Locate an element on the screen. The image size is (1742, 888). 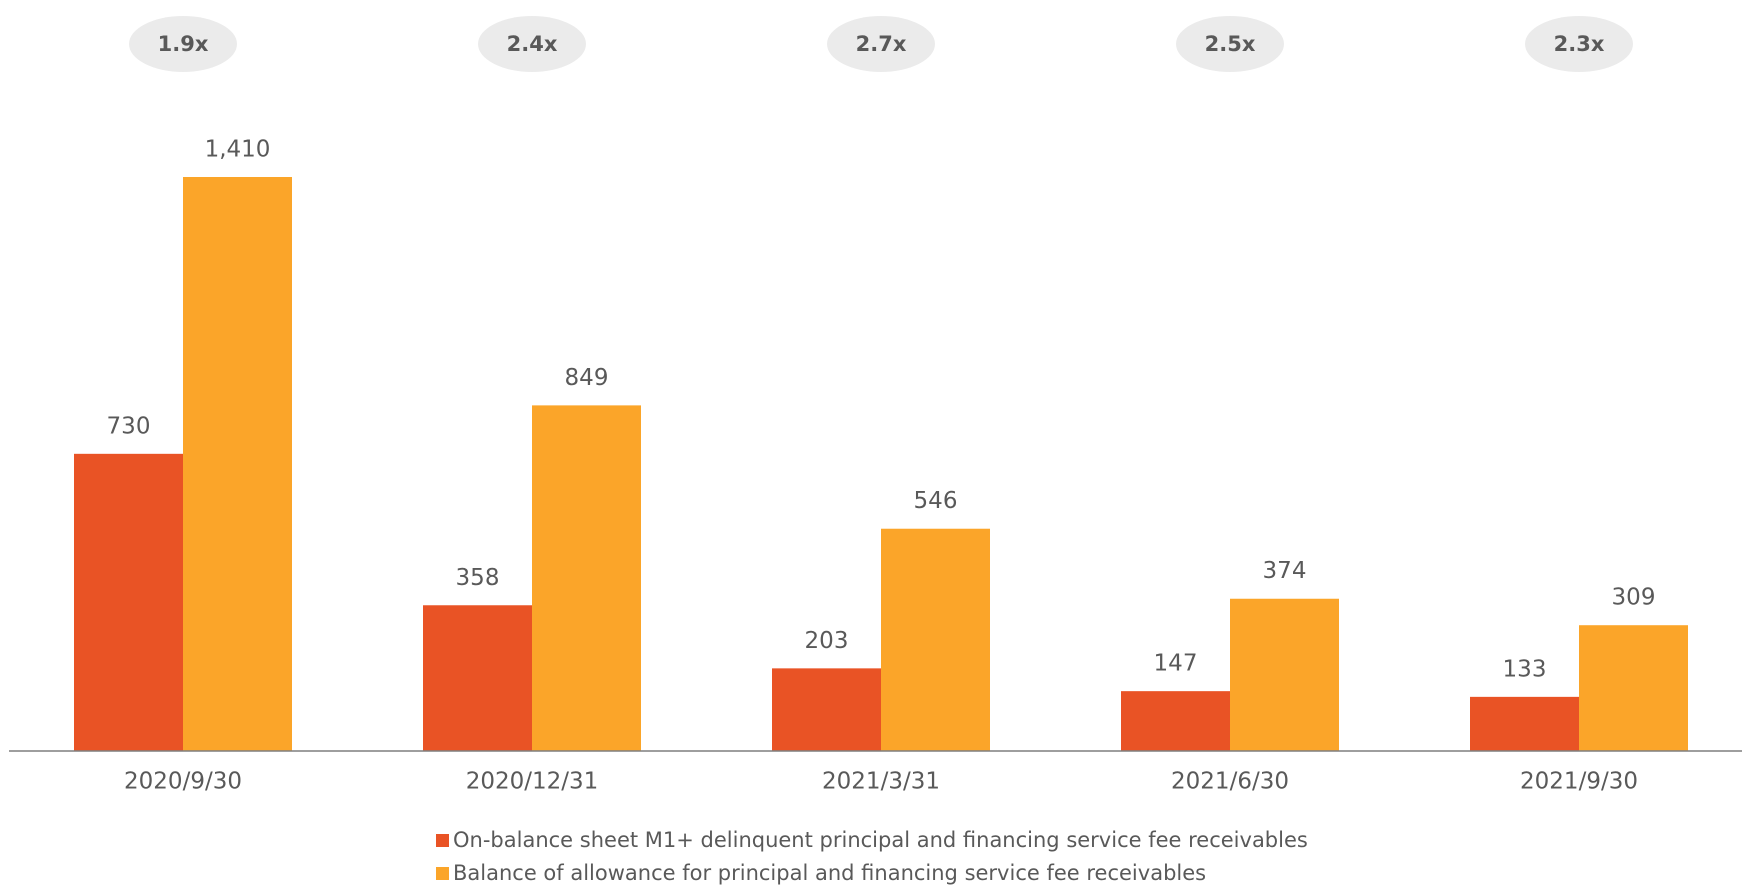
value-label: 358 is located at coordinates (478, 578).